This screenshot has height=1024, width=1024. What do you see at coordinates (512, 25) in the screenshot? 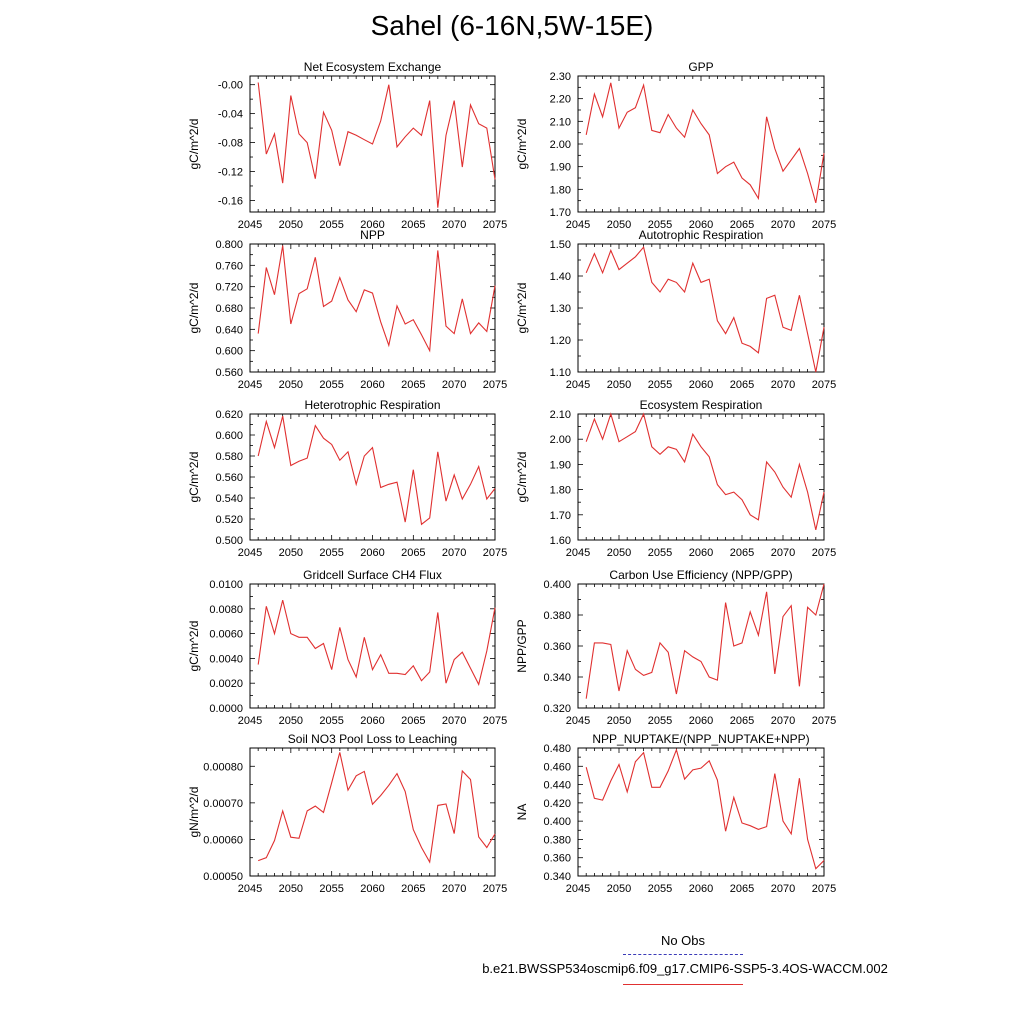
I see `page-title: Sahel (6-16N,5W-15E)` at bounding box center [512, 25].